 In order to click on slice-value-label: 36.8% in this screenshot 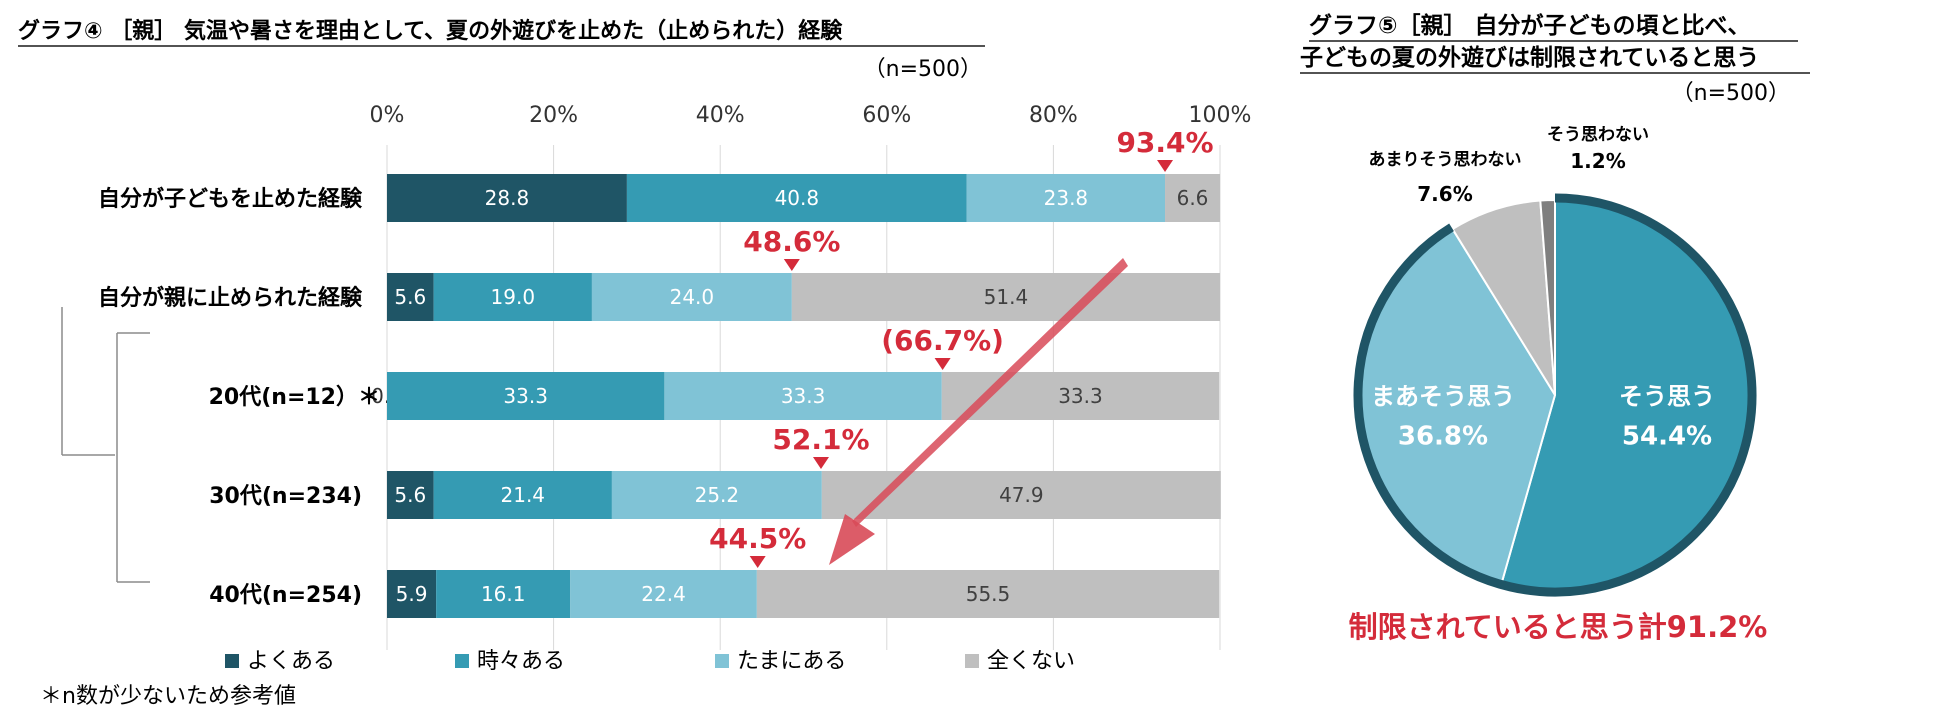, I will do `click(1443, 437)`.